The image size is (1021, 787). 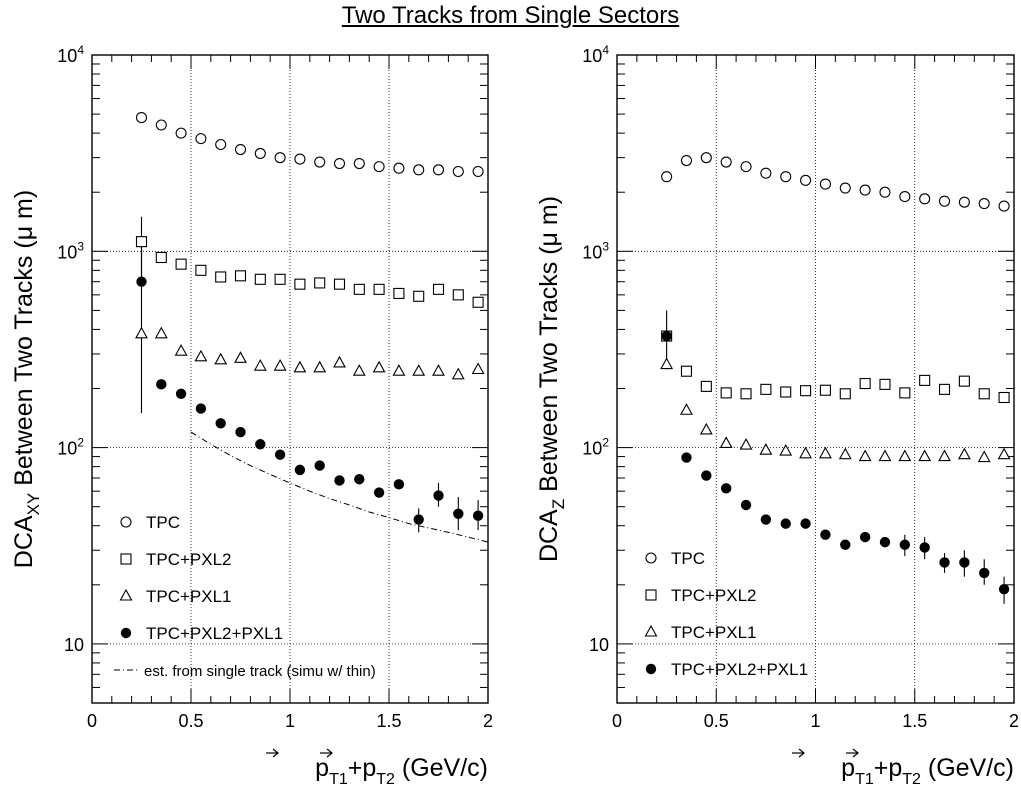 I want to click on x-tick-label: 2, so click(x=1014, y=721).